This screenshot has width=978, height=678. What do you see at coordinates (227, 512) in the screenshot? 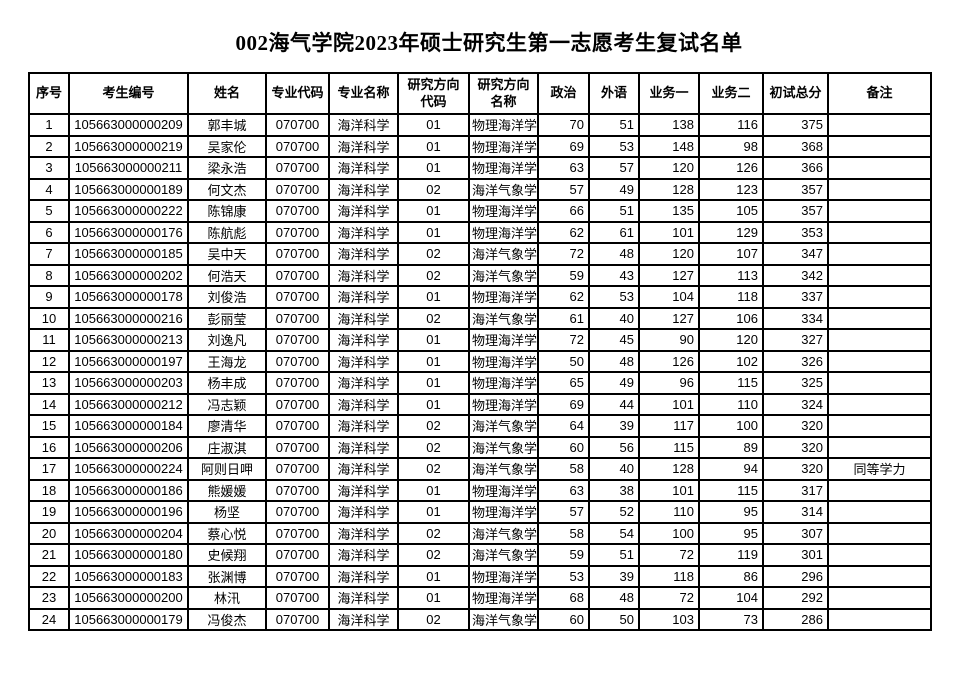
I see `cell-name: 杨坚` at bounding box center [227, 512].